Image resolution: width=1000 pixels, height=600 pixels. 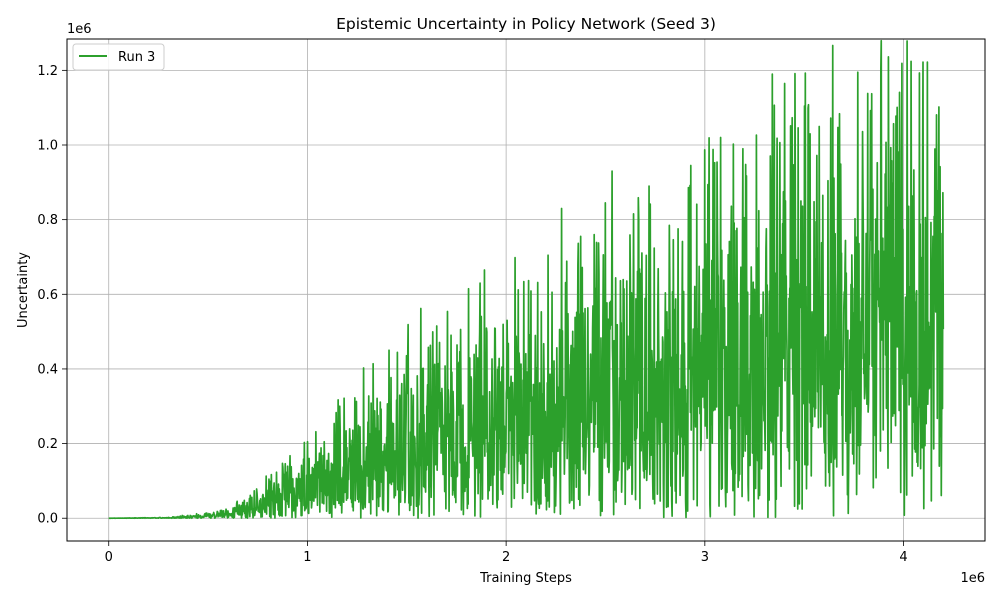 I want to click on y-tick-label: 1.2, so click(x=47, y=71).